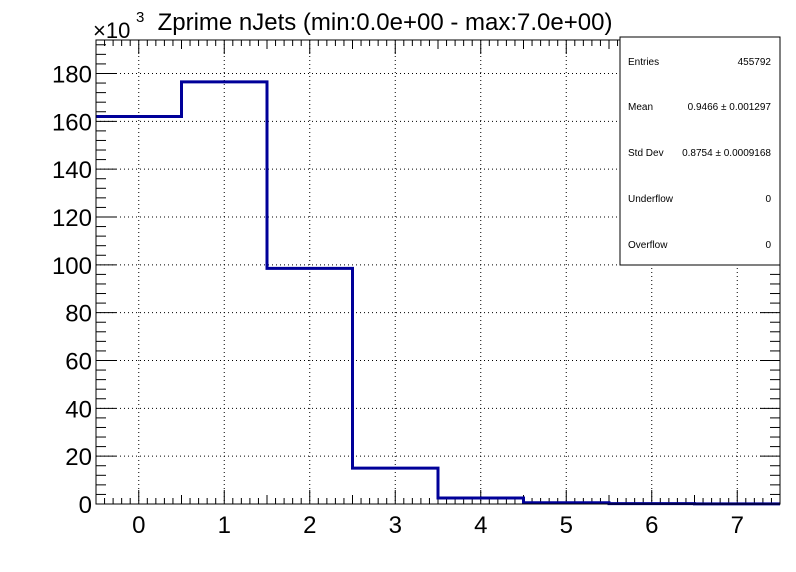 The image size is (796, 572). I want to click on stats-box-frame, so click(700, 151).